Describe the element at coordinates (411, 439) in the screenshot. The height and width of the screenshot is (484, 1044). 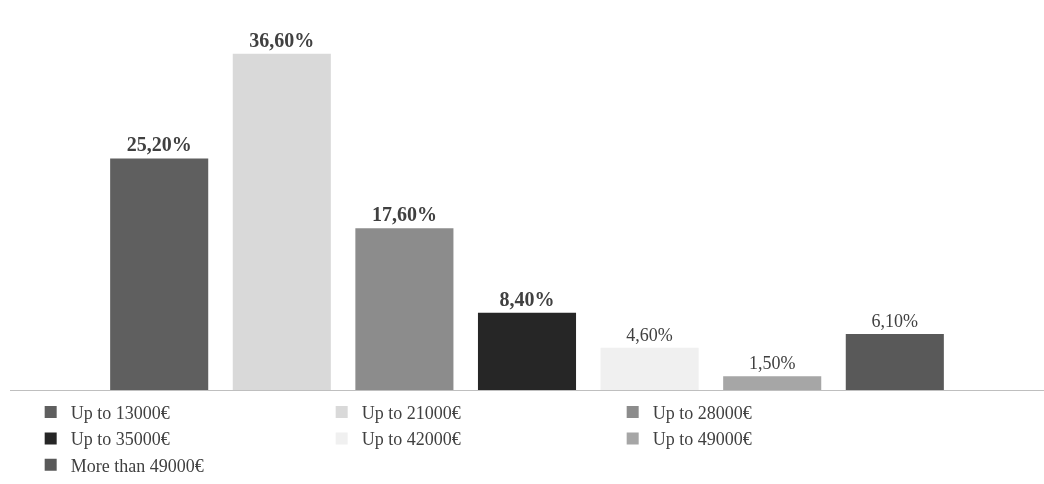
I see `legend-label: Up to 42000€` at that location.